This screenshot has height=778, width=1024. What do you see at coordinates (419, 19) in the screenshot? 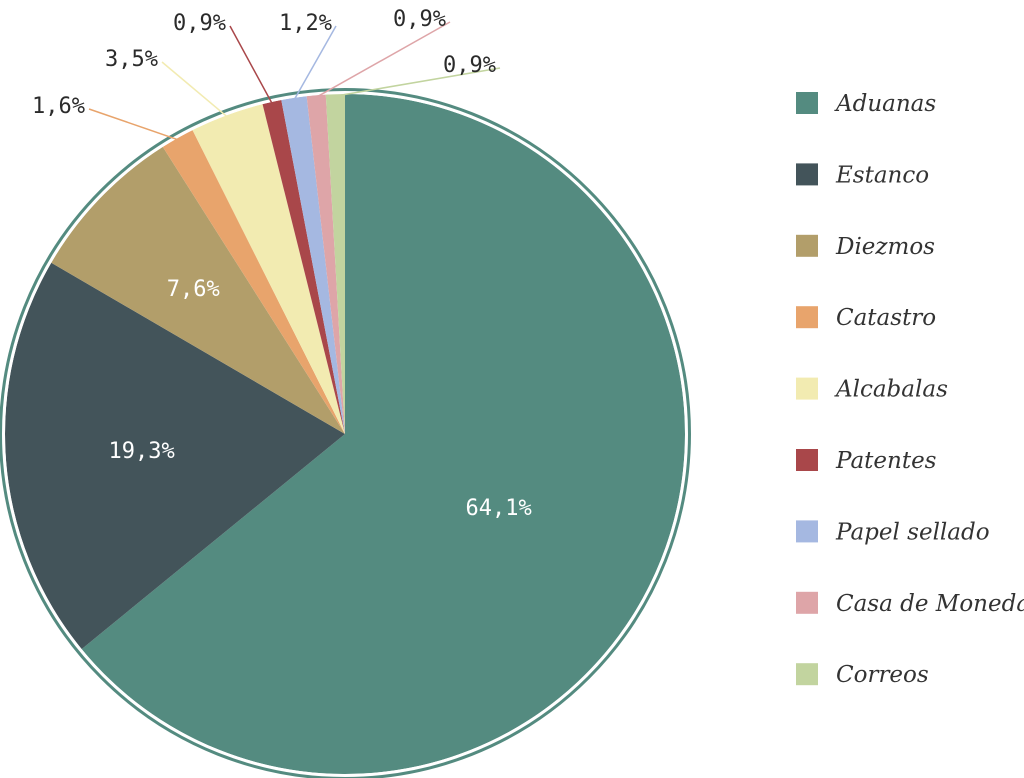
I see `slice-label-casa-de-moneda: 0,9%` at bounding box center [419, 19].